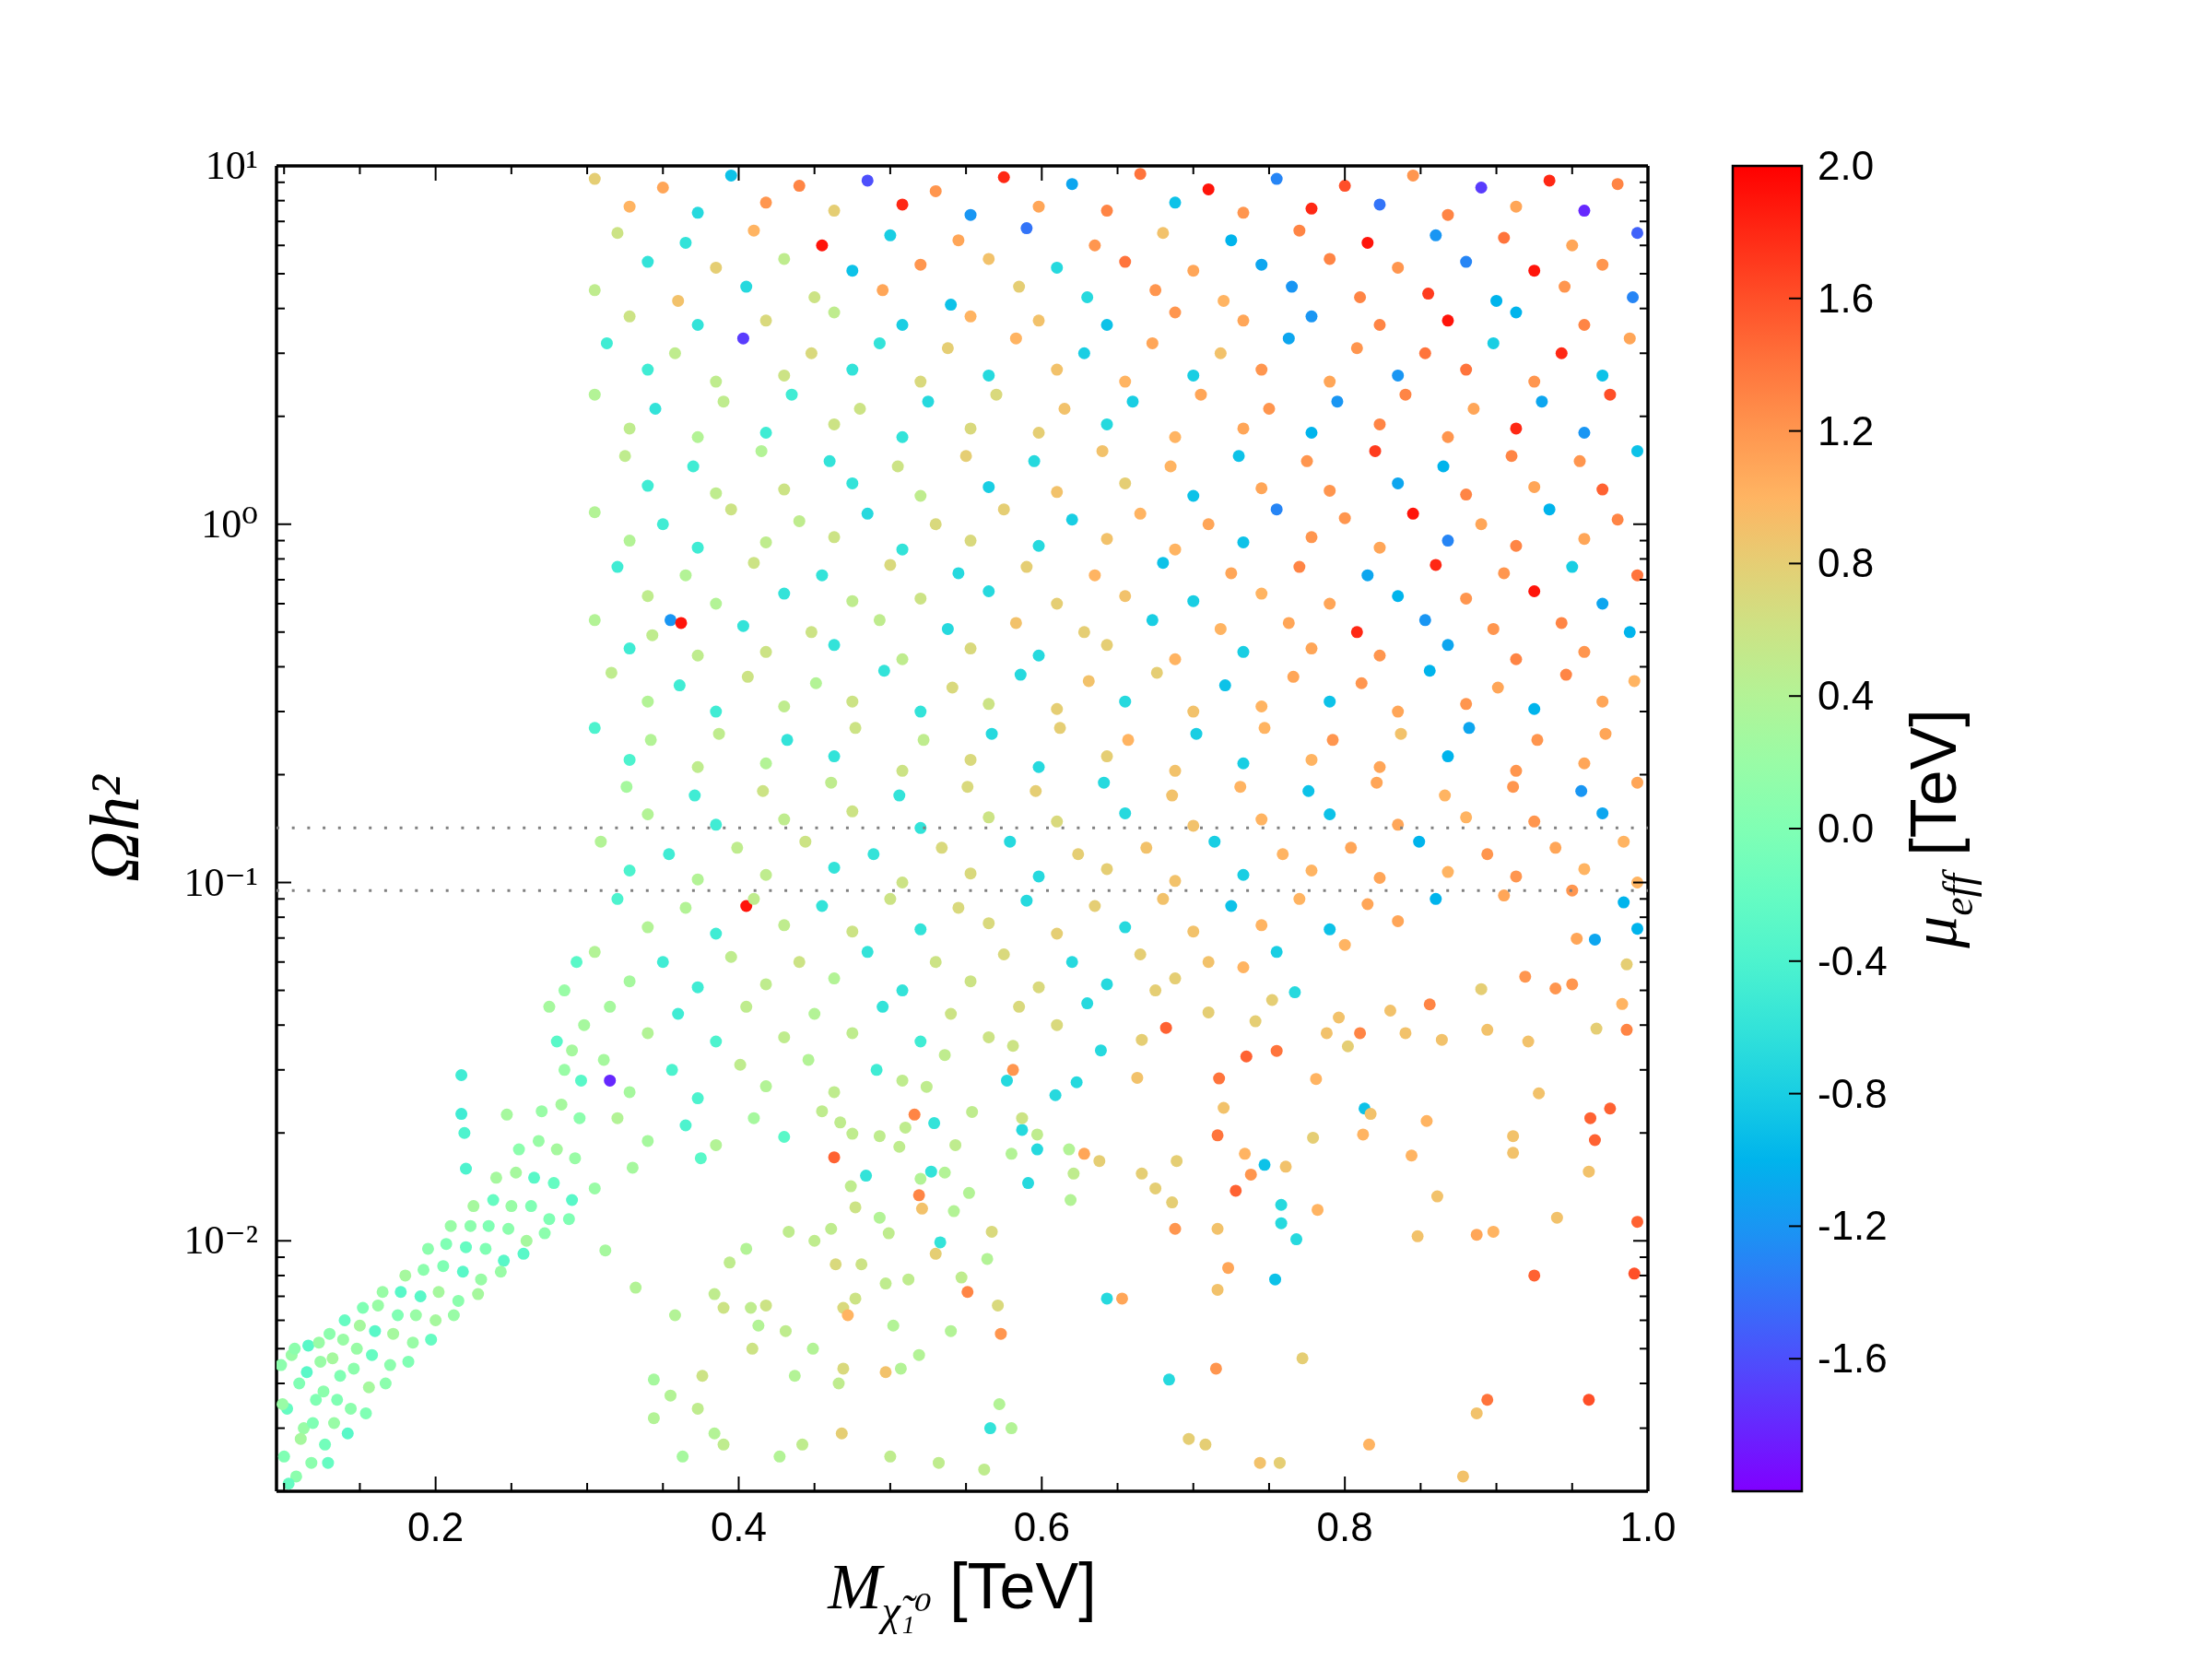  Describe the element at coordinates (1846, 696) in the screenshot. I see `color-bar-label: 0.4` at that location.